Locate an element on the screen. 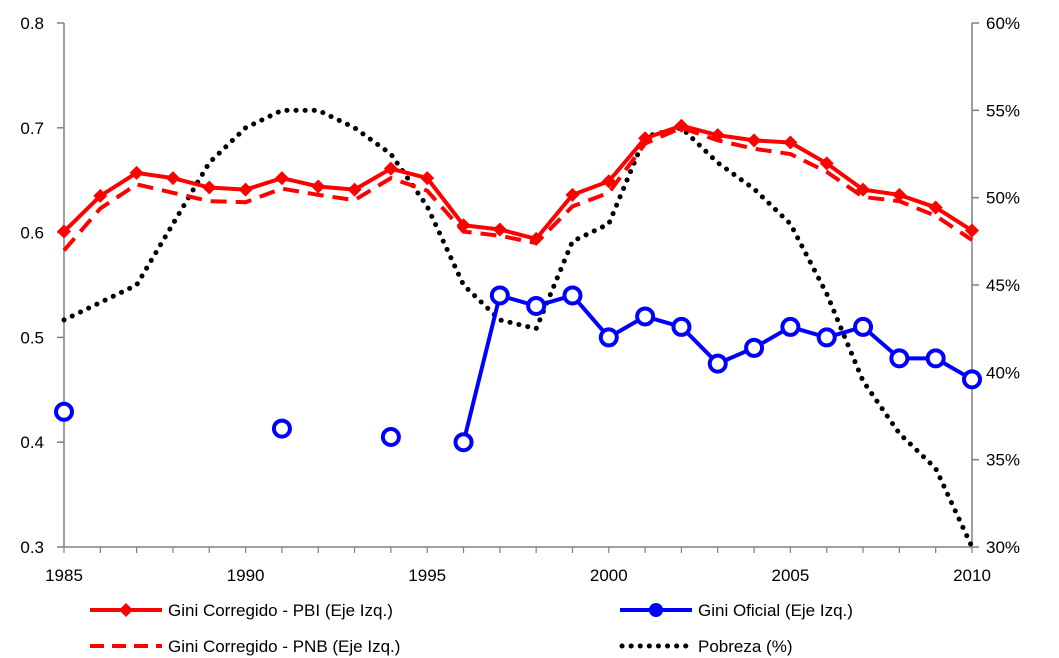  legend-label: Gini Corregido - PBI (Eje Izq.) is located at coordinates (280, 610).